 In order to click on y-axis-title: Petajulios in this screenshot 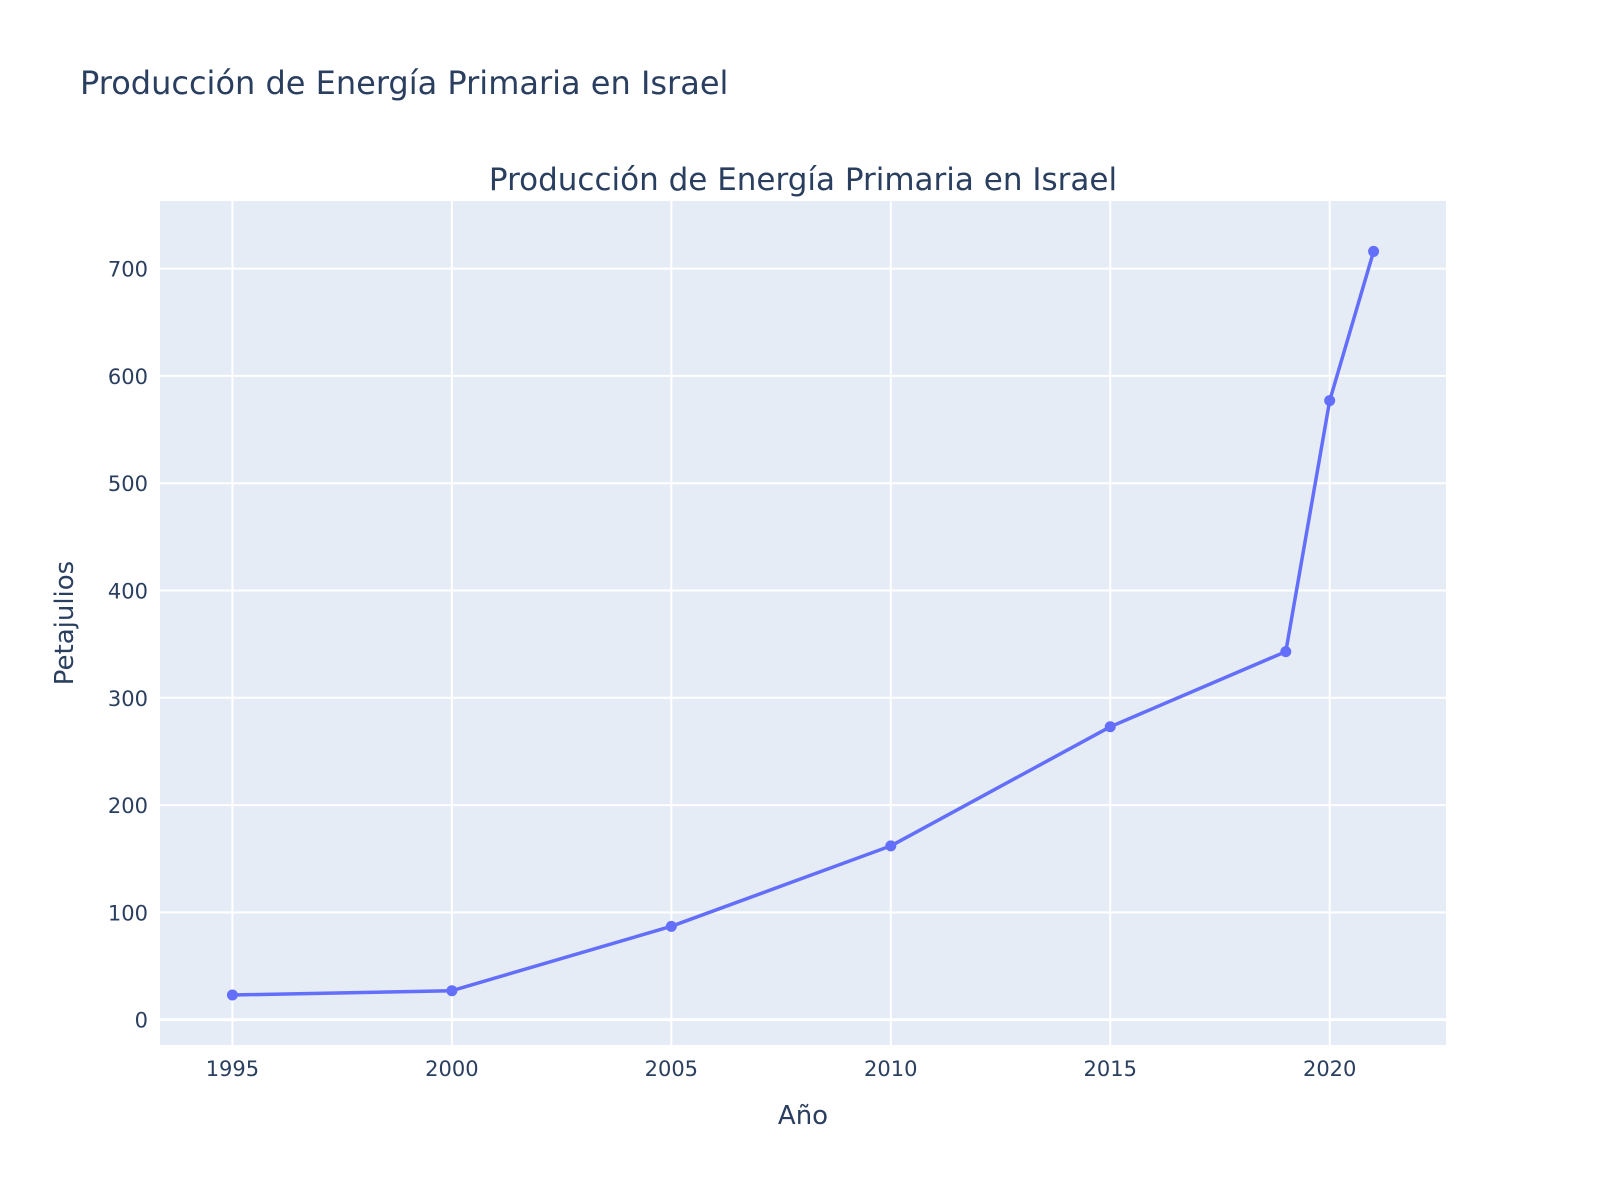, I will do `click(65, 623)`.